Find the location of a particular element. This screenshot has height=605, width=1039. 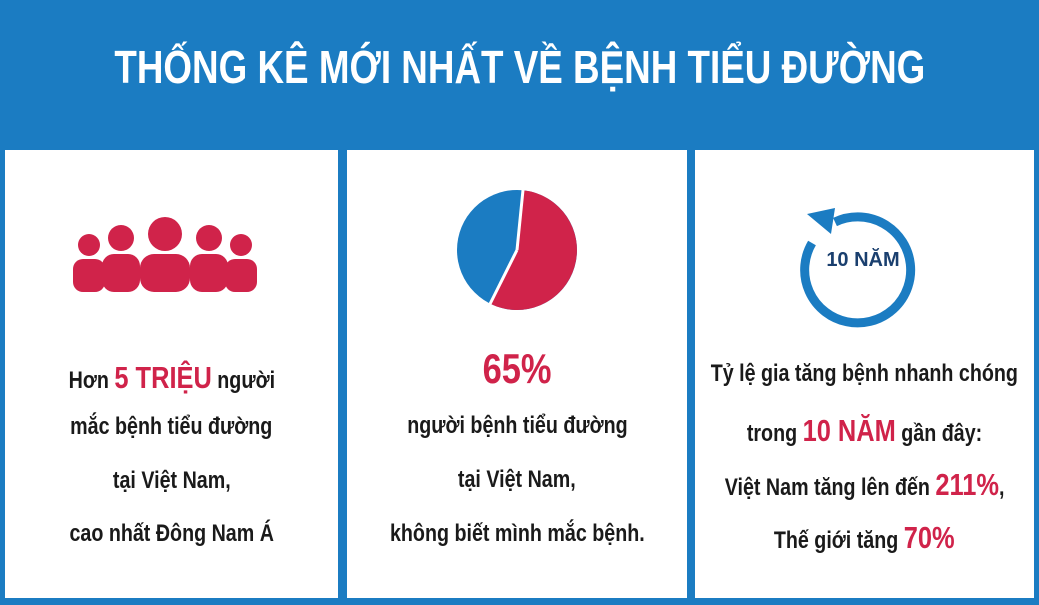

highlight-text: 5 TRIỆU is located at coordinates (162, 377).